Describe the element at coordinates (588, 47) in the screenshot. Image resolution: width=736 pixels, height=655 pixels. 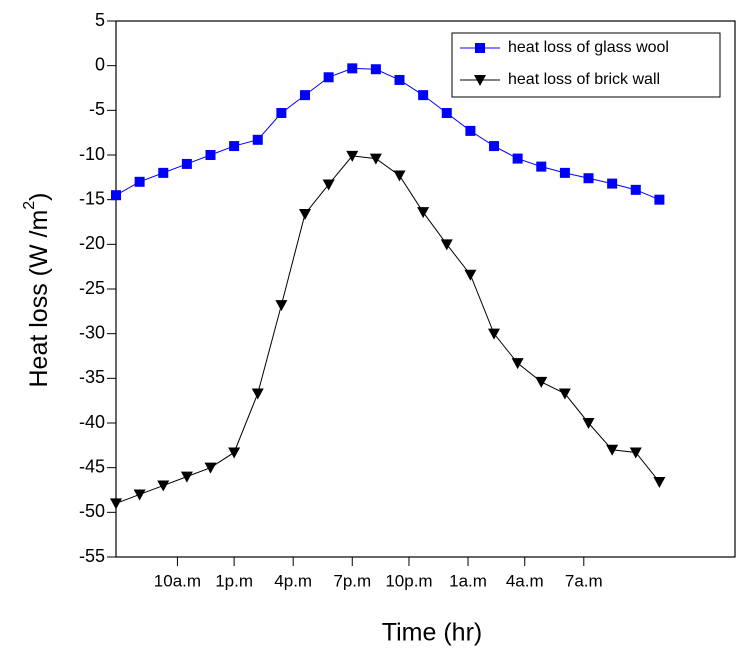
I see `legend-label: heat loss of glass wool` at that location.